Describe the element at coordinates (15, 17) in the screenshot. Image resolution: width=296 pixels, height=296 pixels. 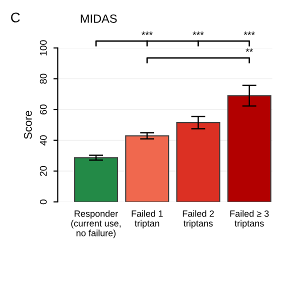
I see `text: C` at that location.